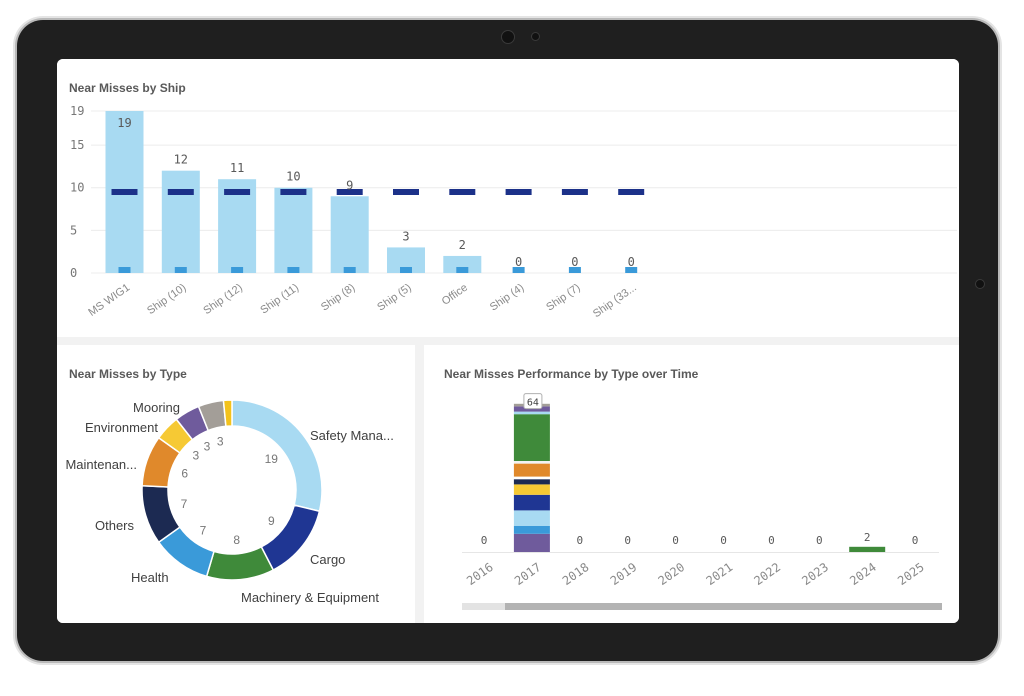 The height and width of the screenshot is (696, 1024). I want to click on ship-value-label: 2, so click(462, 245).